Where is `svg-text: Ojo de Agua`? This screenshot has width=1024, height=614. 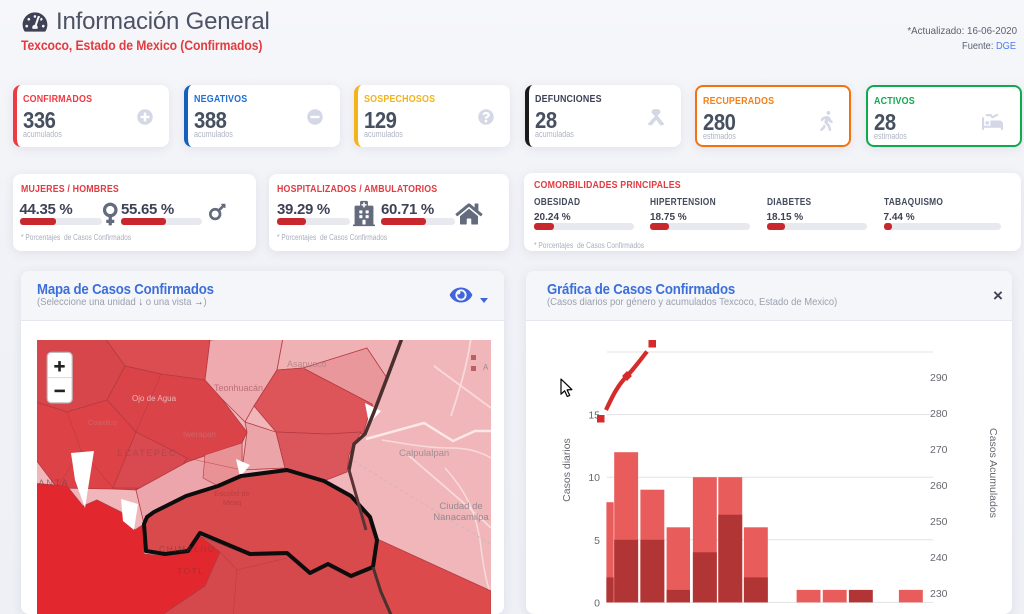 svg-text: Ojo de Agua is located at coordinates (154, 398).